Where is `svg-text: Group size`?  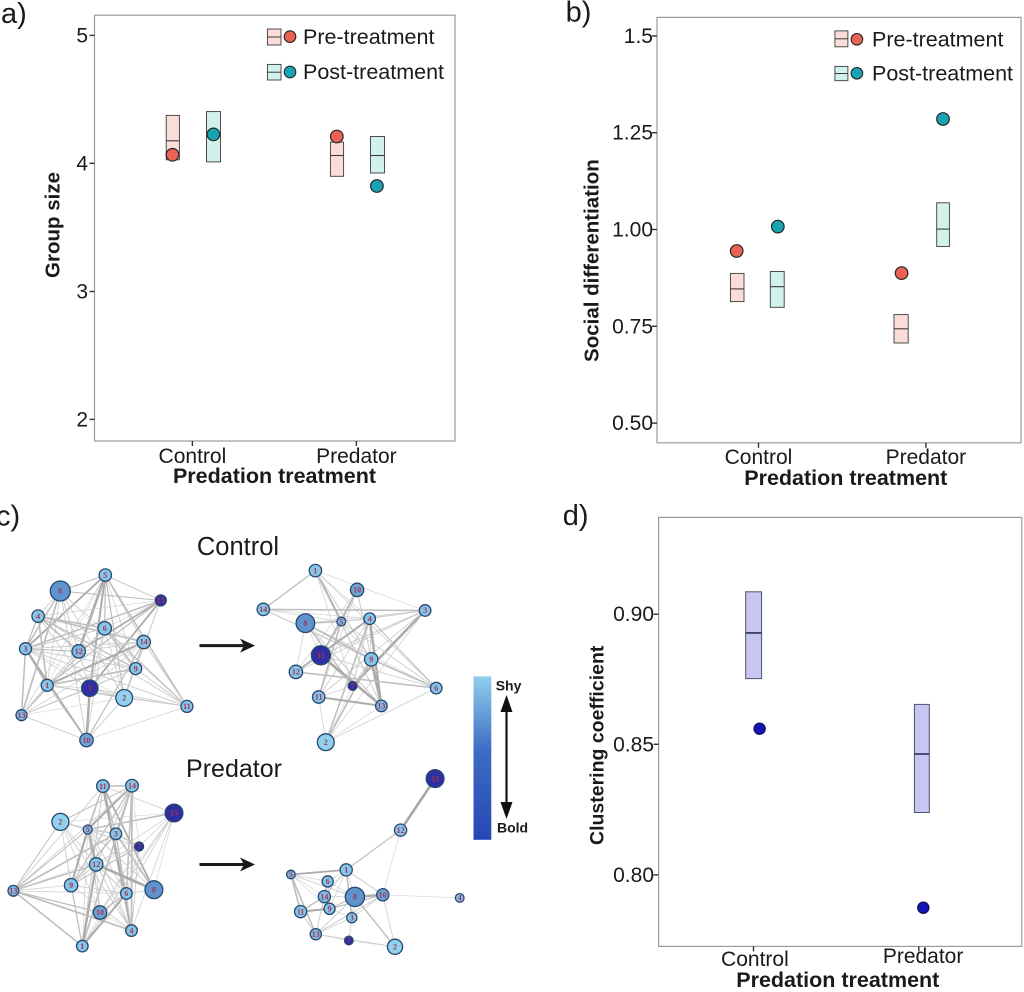
svg-text: Group size is located at coordinates (53, 225).